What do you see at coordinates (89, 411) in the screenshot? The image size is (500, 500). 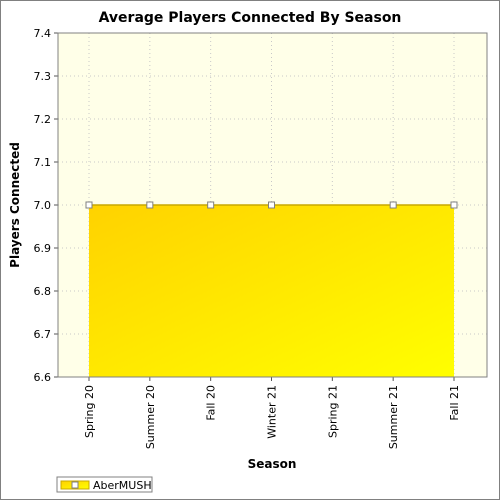 I see `x-tick-label: Spring 20` at bounding box center [89, 411].